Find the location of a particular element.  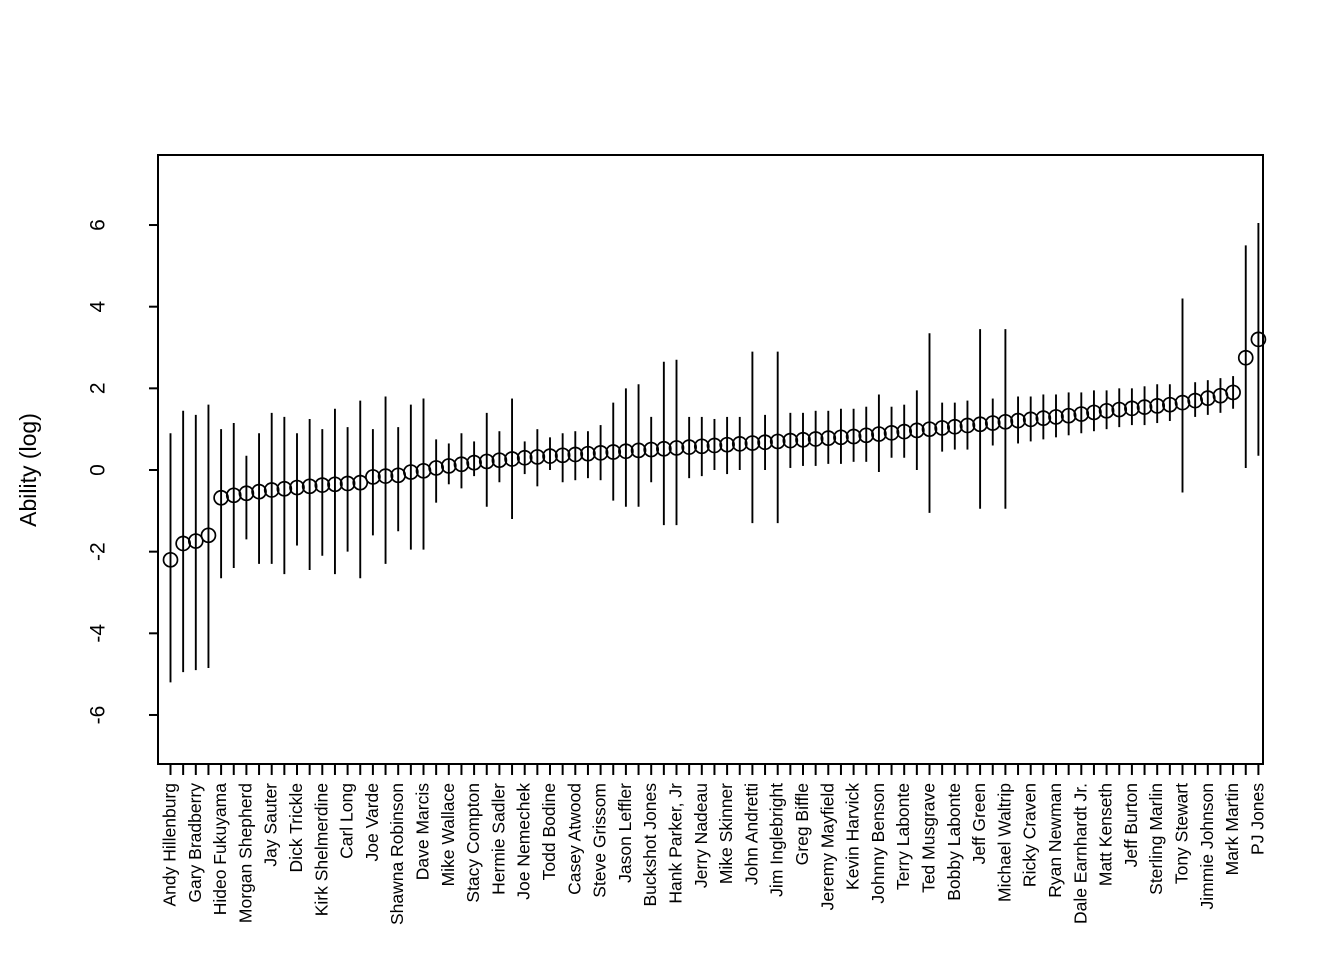

x-tick-label: Jeff Green is located at coordinates (979, 823).